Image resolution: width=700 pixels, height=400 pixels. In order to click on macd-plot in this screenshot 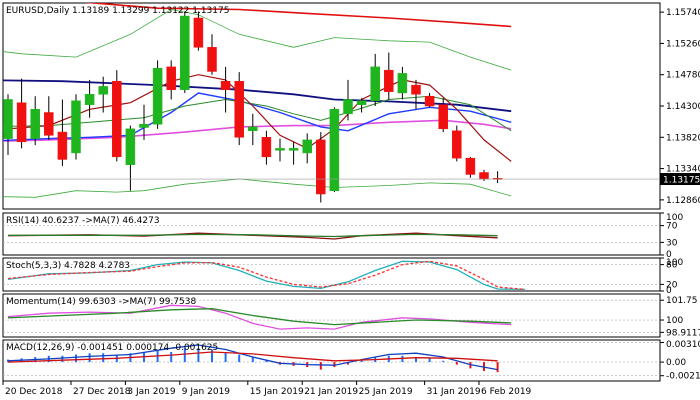, I will do `click(331, 359)`.